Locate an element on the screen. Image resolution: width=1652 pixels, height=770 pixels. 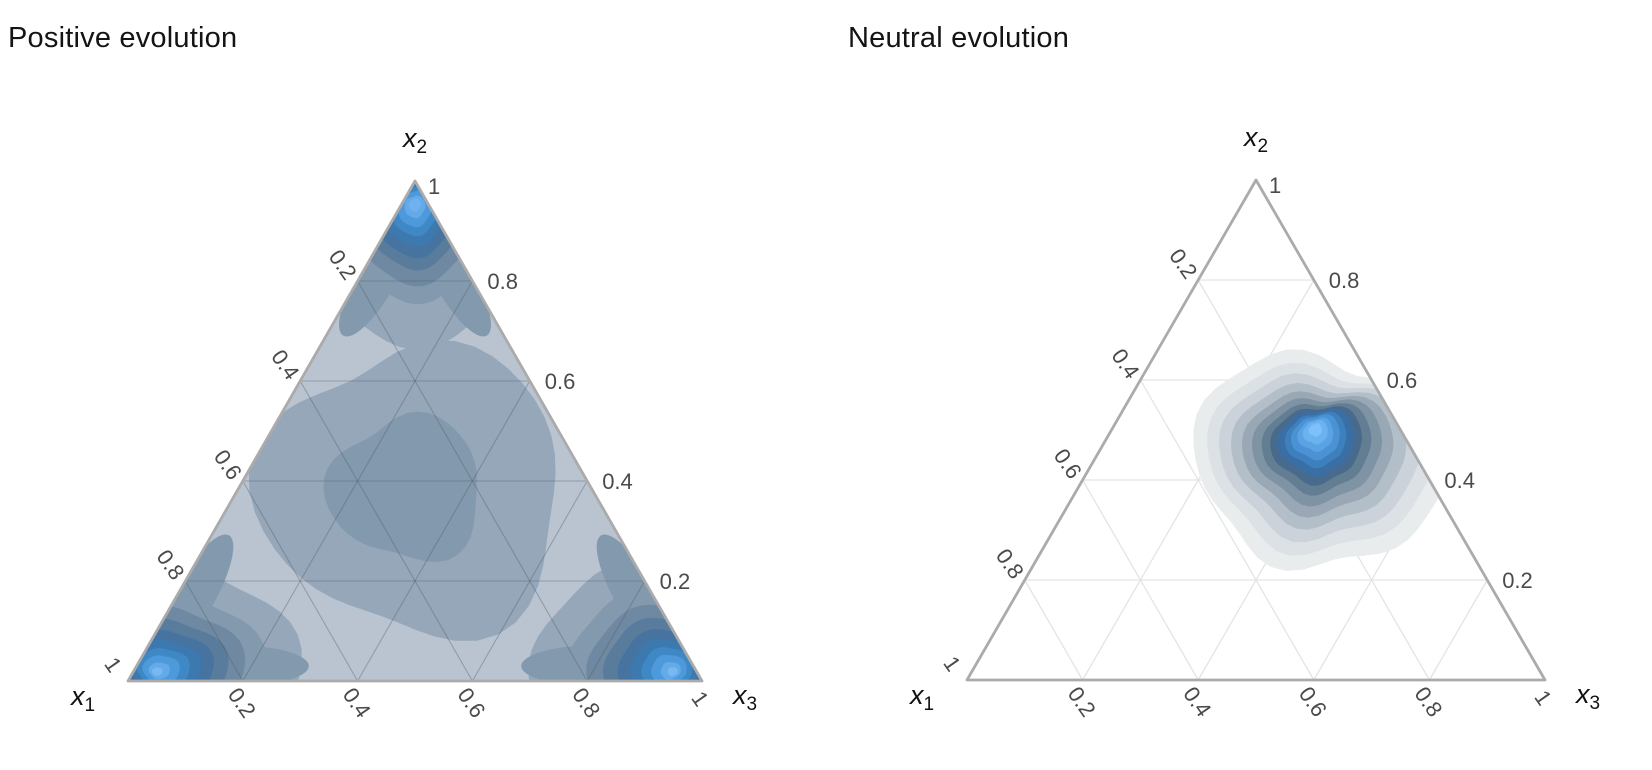
grid-lines is located at coordinates (415, 481).